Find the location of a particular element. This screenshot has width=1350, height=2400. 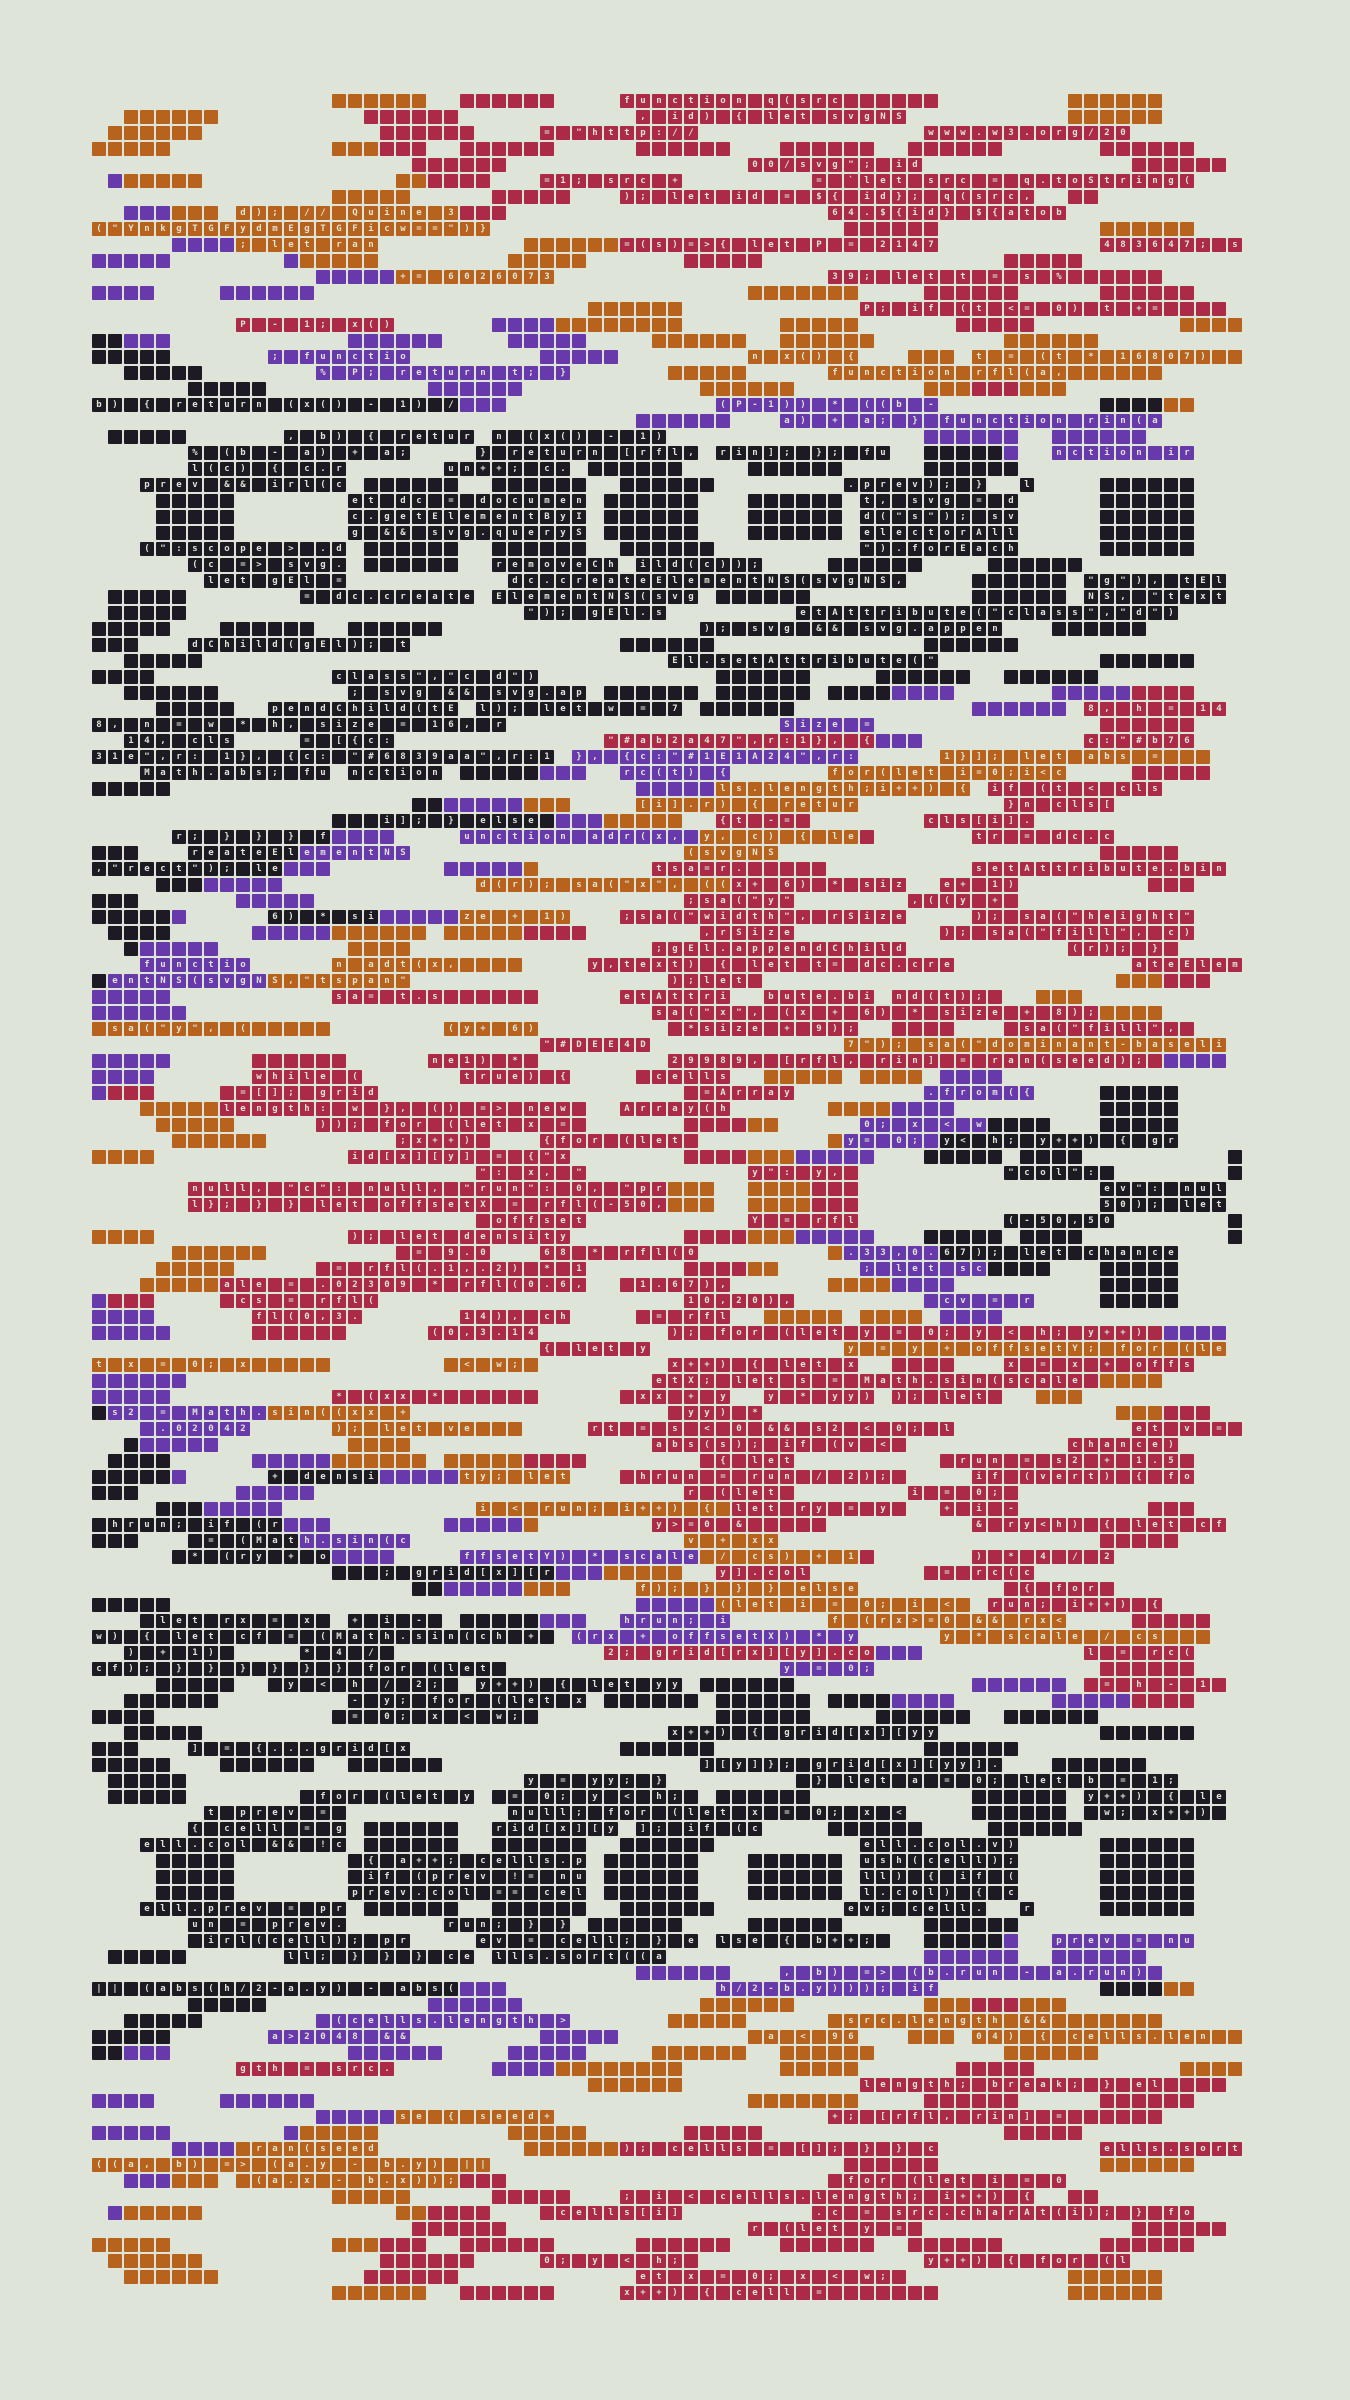

mosaic-tile: d is located at coordinates (755, 197).